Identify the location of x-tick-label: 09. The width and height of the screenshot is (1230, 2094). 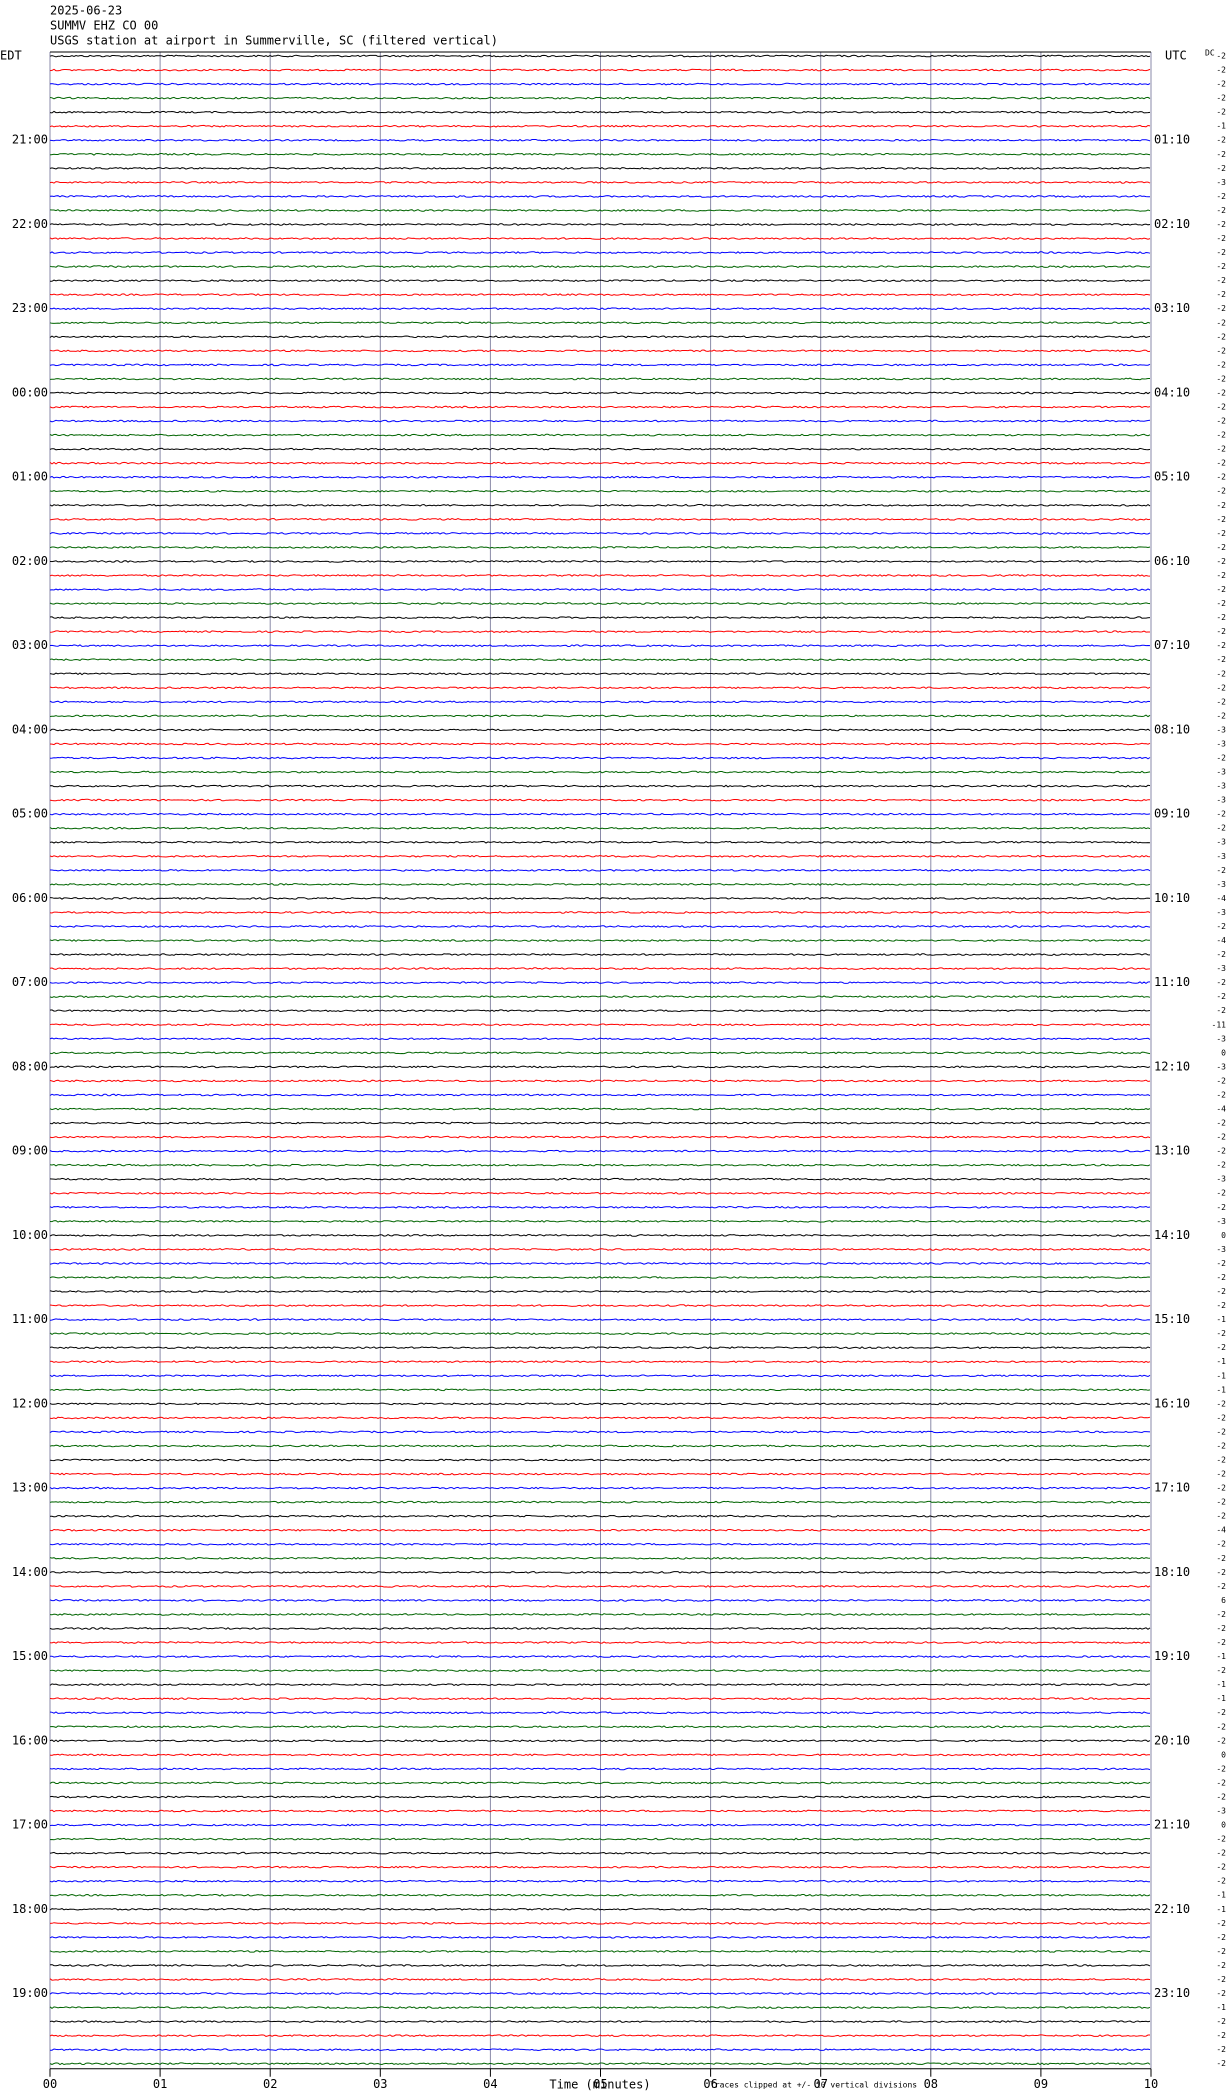
(1041, 2084).